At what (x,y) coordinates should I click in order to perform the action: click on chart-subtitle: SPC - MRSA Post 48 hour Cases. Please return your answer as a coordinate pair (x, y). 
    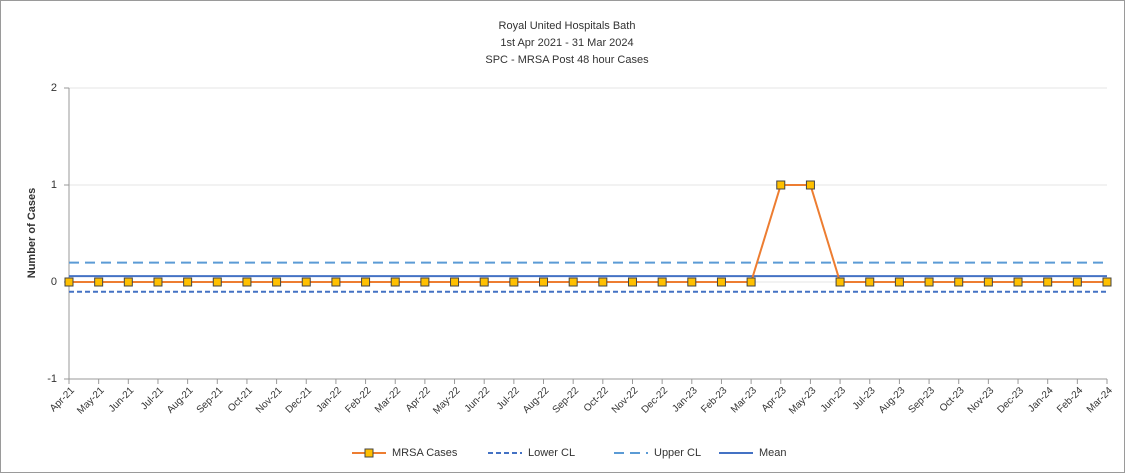
    Looking at the image, I should click on (567, 60).